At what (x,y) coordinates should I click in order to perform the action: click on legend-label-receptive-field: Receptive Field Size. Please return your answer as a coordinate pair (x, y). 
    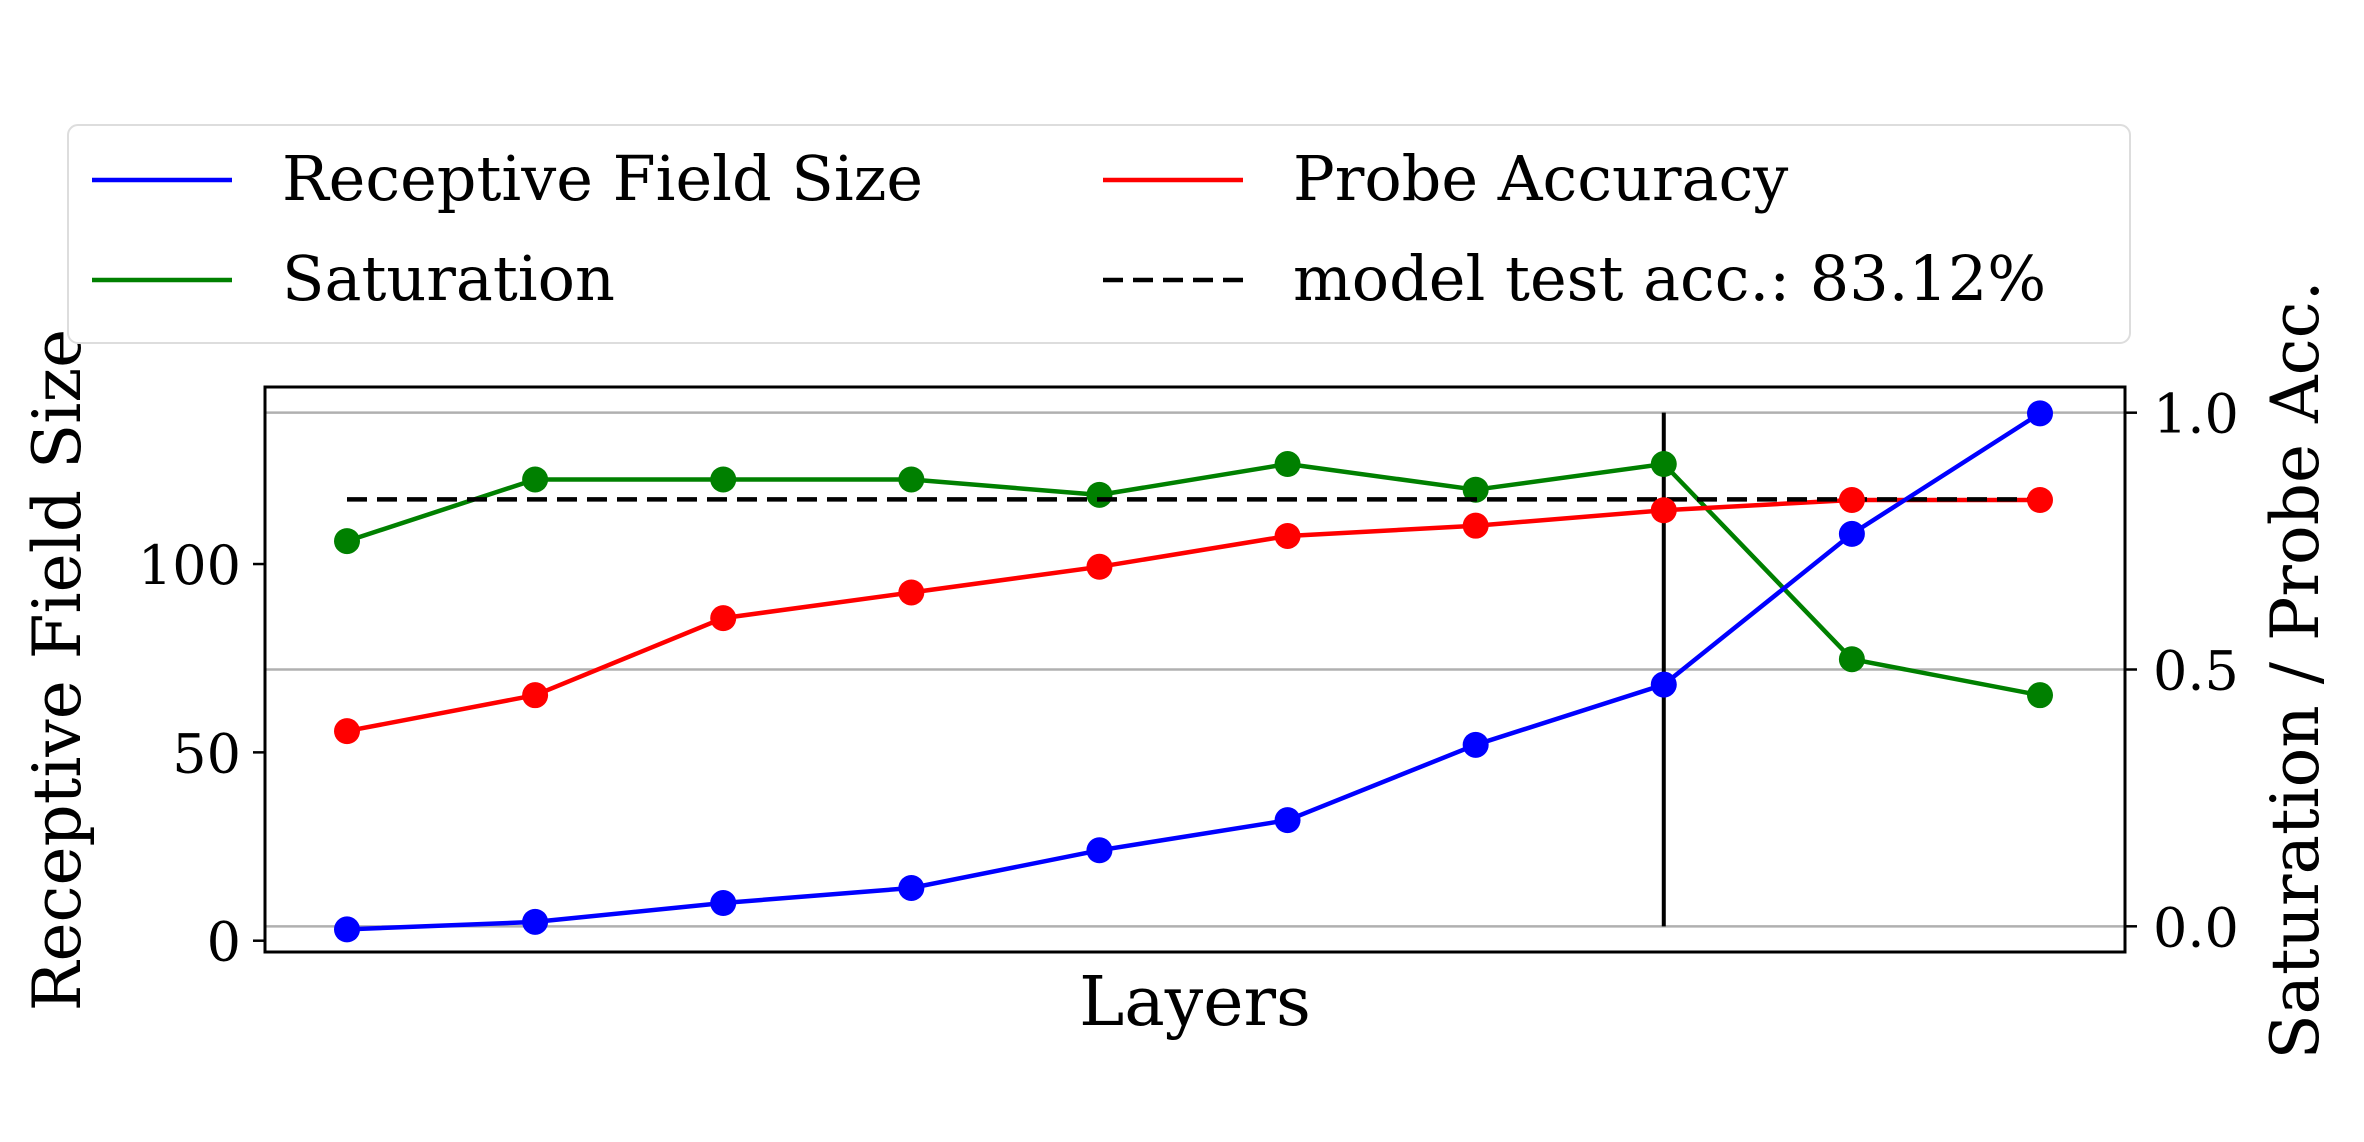
    Looking at the image, I should click on (602, 178).